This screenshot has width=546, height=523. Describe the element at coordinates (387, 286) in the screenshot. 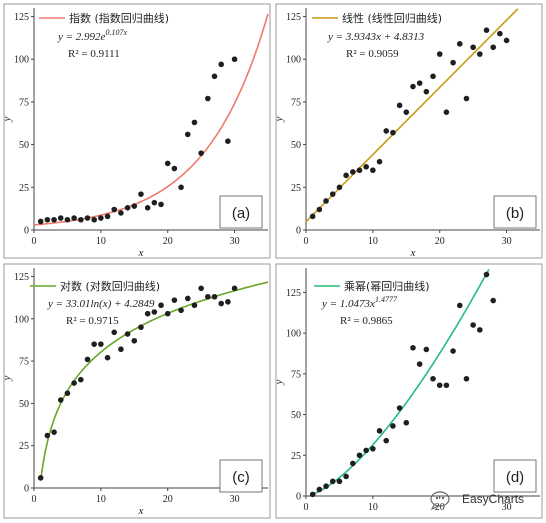

I see `legend-label: 乘幂(幂回归曲线)` at that location.